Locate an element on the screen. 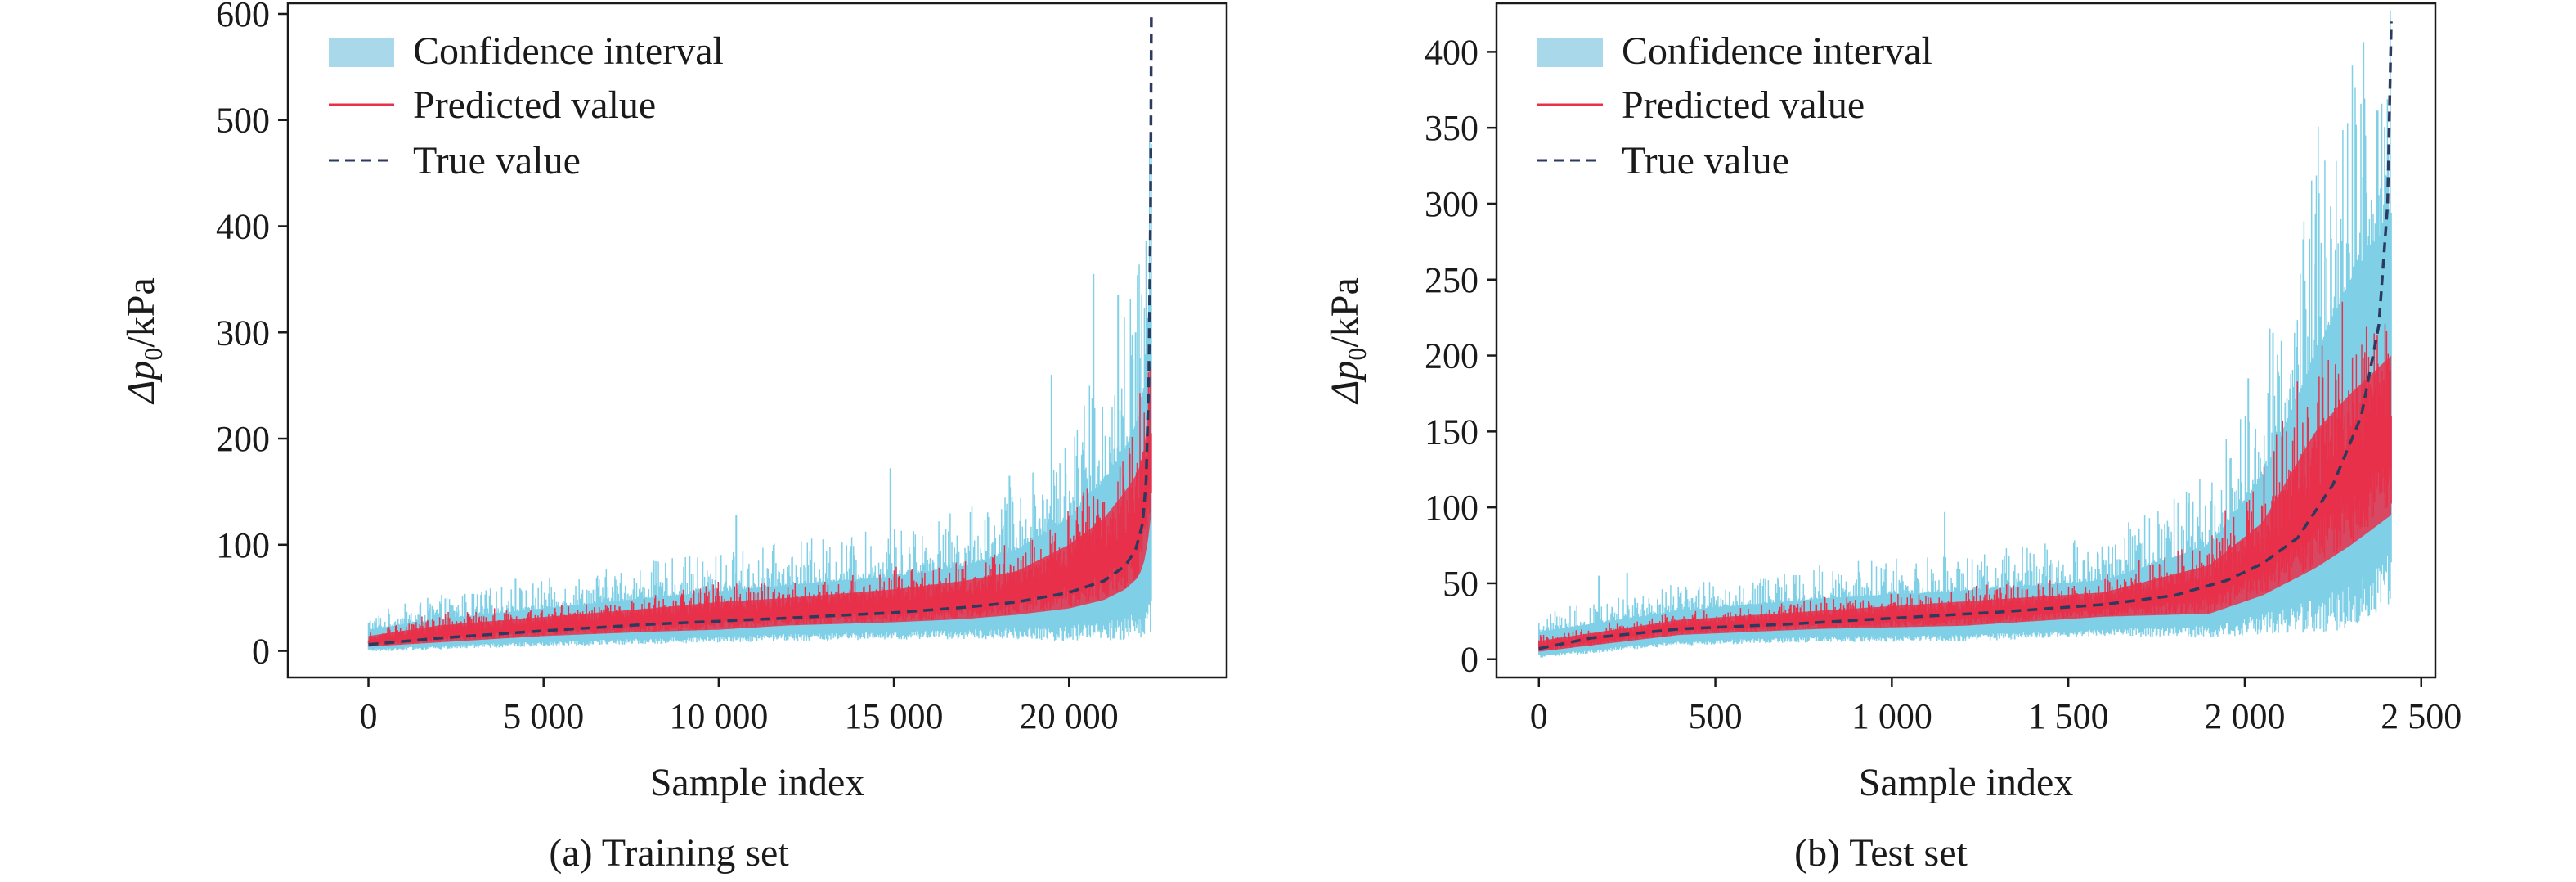  b-legend-label-predicted: Predicted value is located at coordinates (1743, 105).